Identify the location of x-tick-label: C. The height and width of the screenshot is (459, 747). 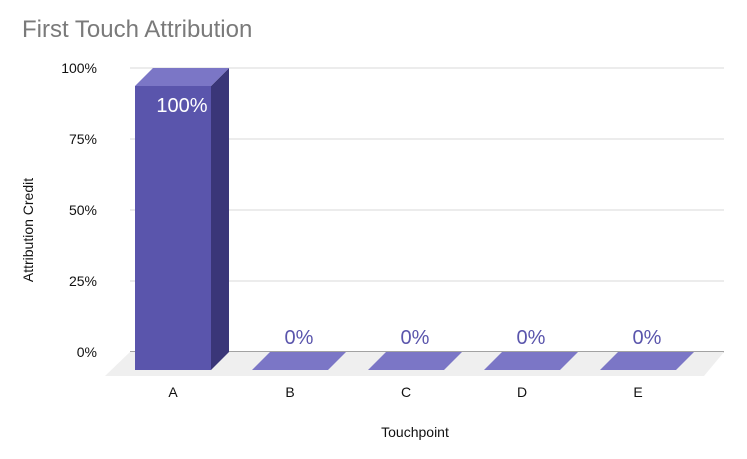
(406, 392).